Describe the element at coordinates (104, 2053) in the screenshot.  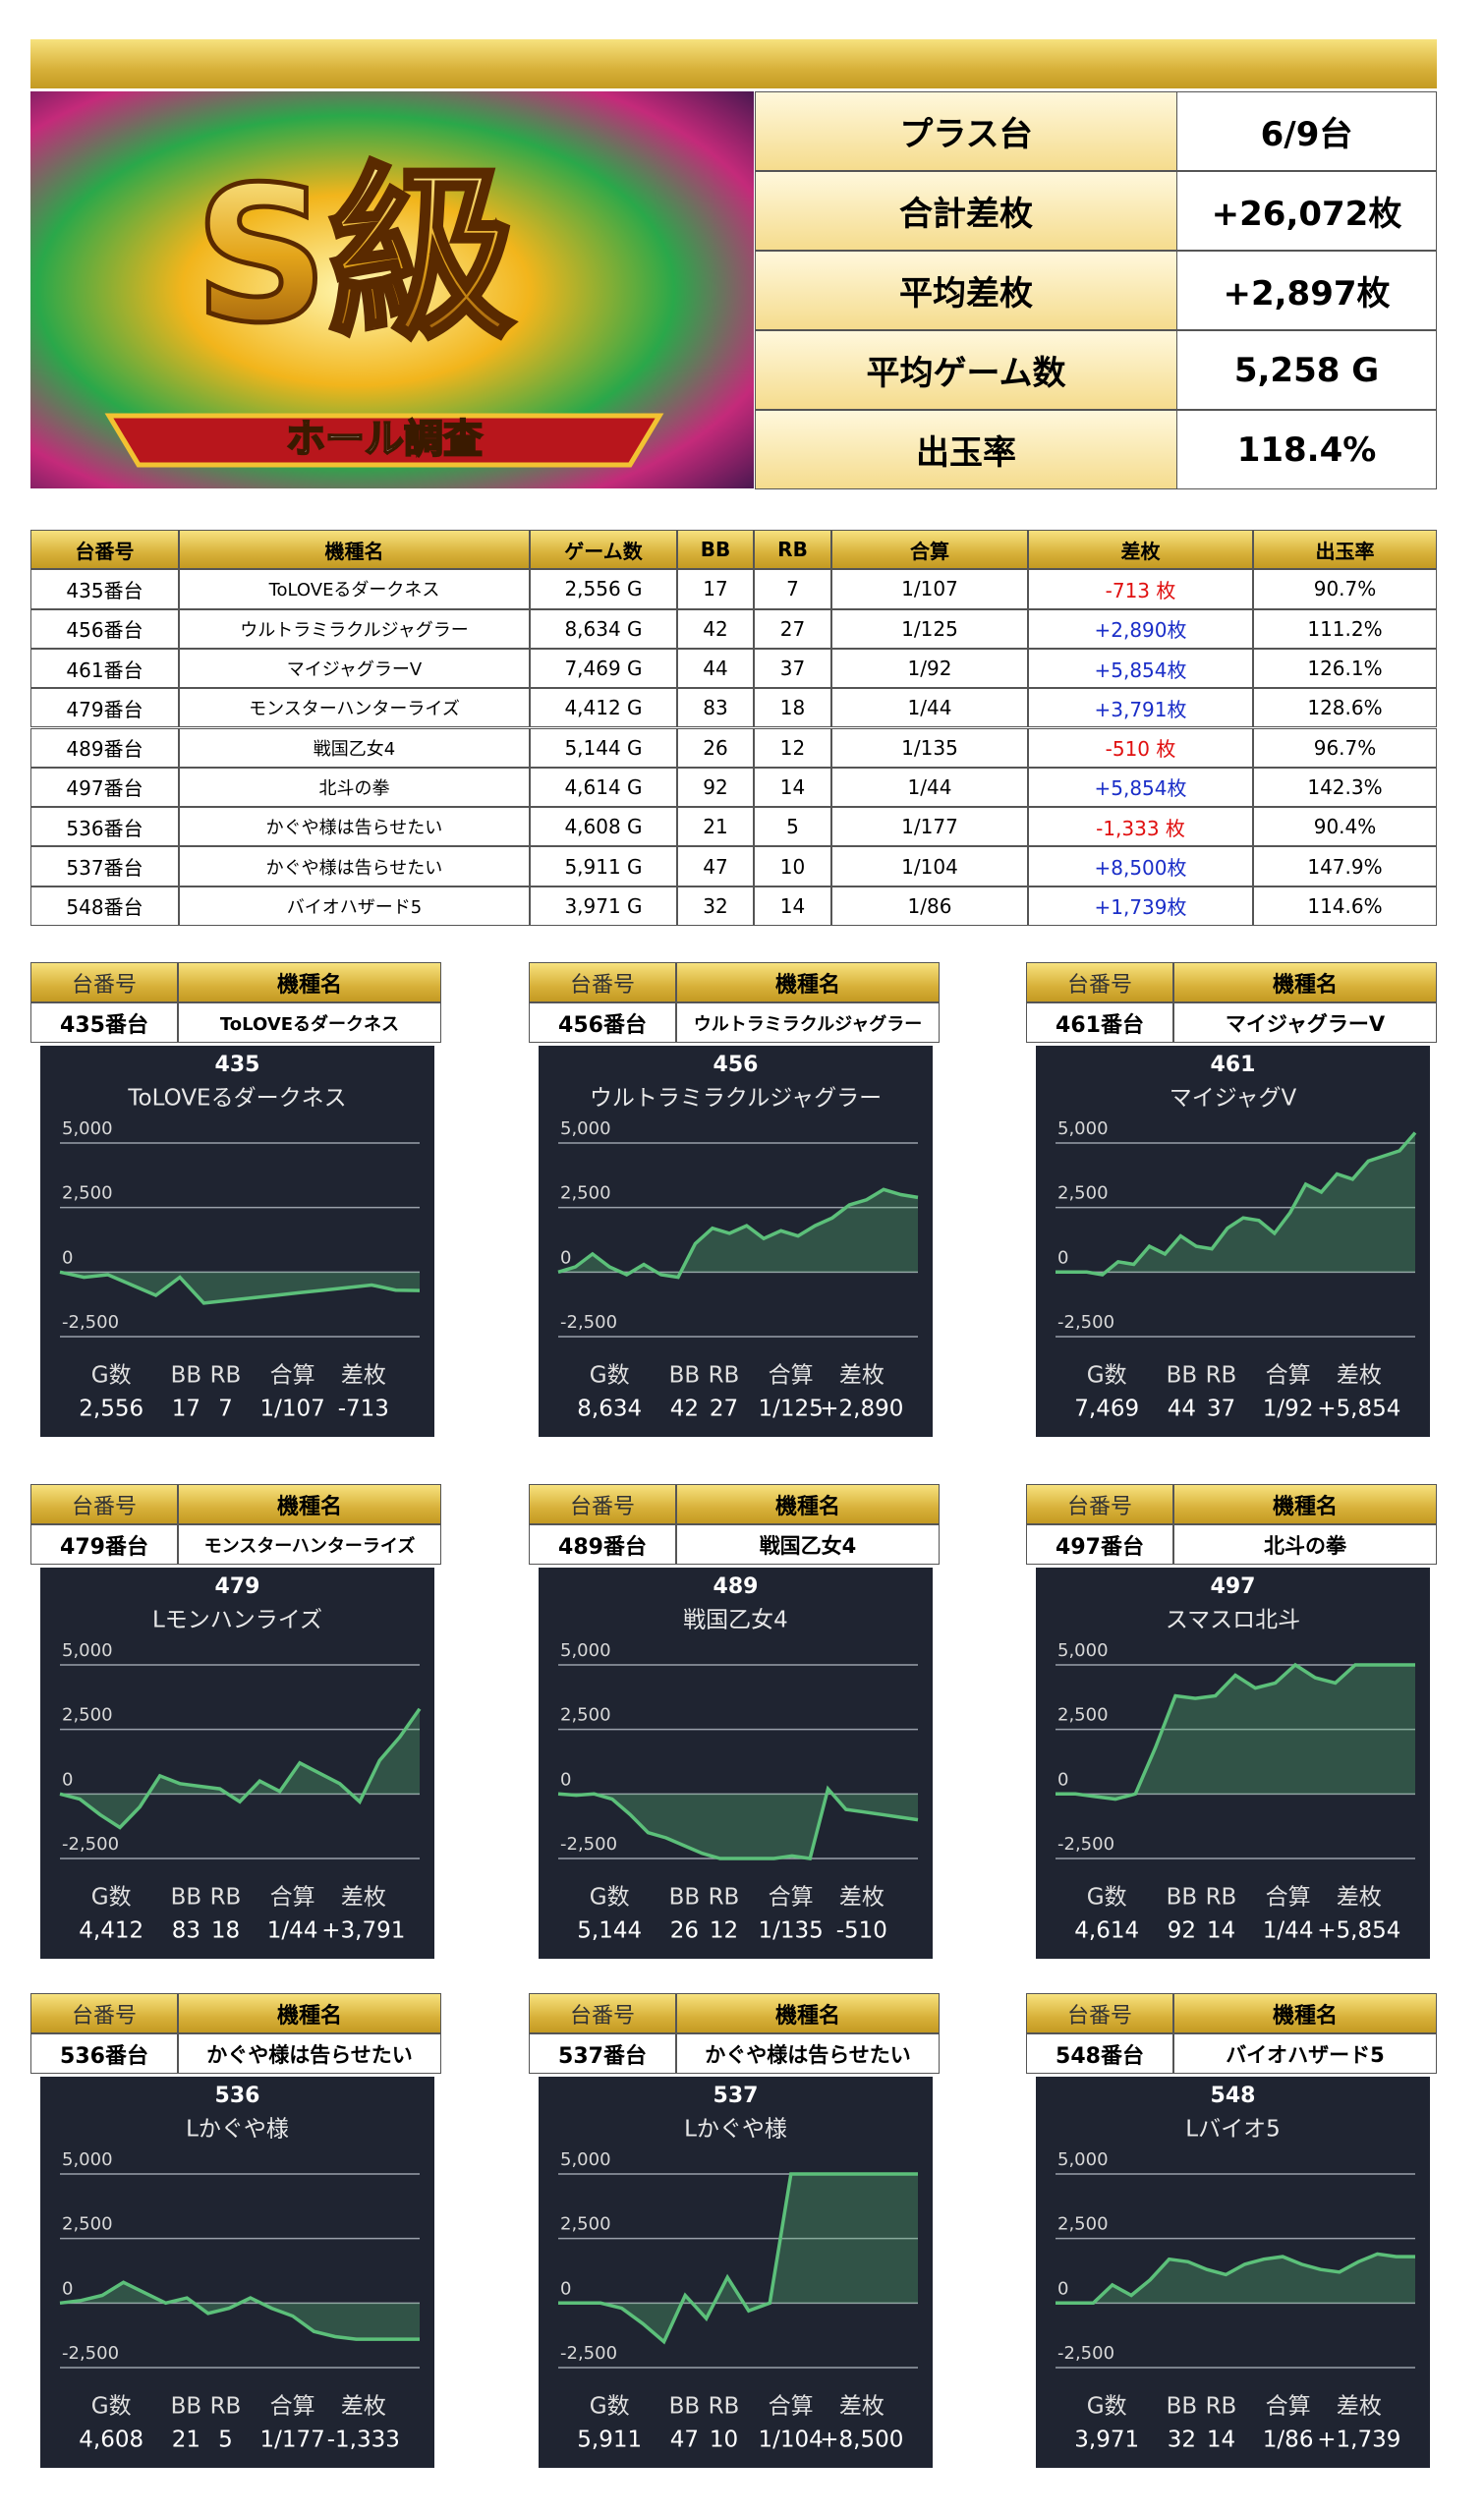
I see `panel-number: 536番台` at that location.